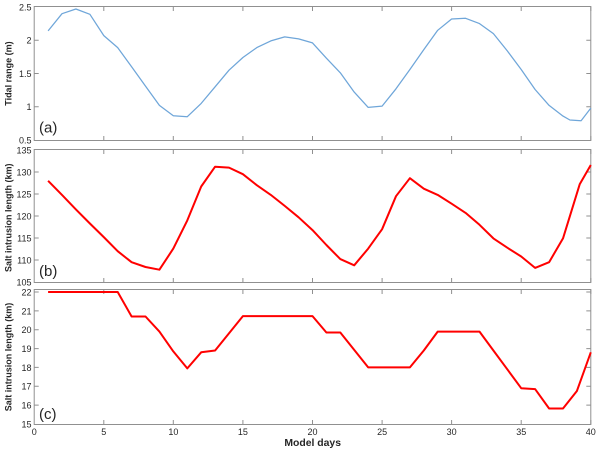 The image size is (600, 459). Describe the element at coordinates (23, 216) in the screenshot. I see `svg-text: 120` at that location.